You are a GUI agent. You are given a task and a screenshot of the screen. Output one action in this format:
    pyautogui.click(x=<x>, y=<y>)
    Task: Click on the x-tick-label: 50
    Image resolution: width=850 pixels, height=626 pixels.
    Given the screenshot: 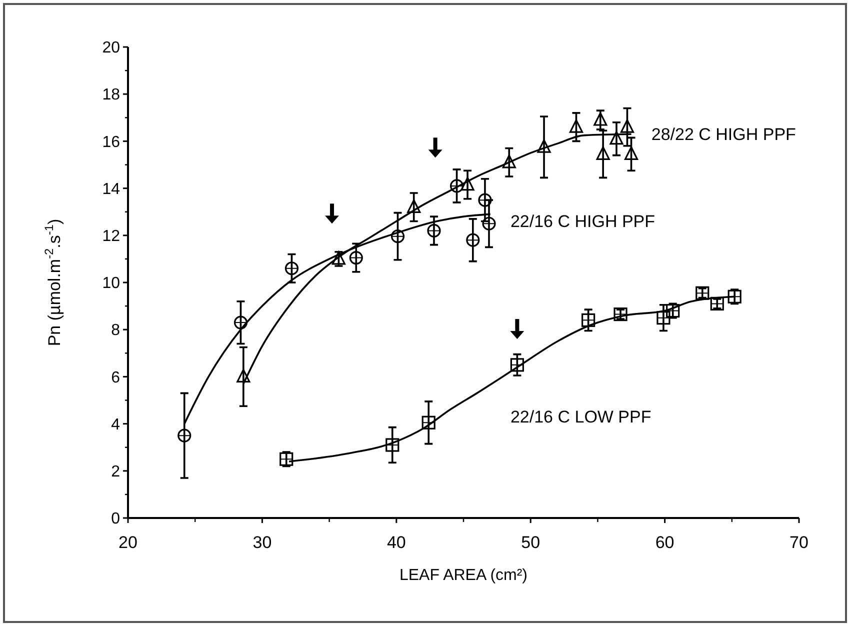 What is the action you would take?
    pyautogui.click(x=530, y=542)
    